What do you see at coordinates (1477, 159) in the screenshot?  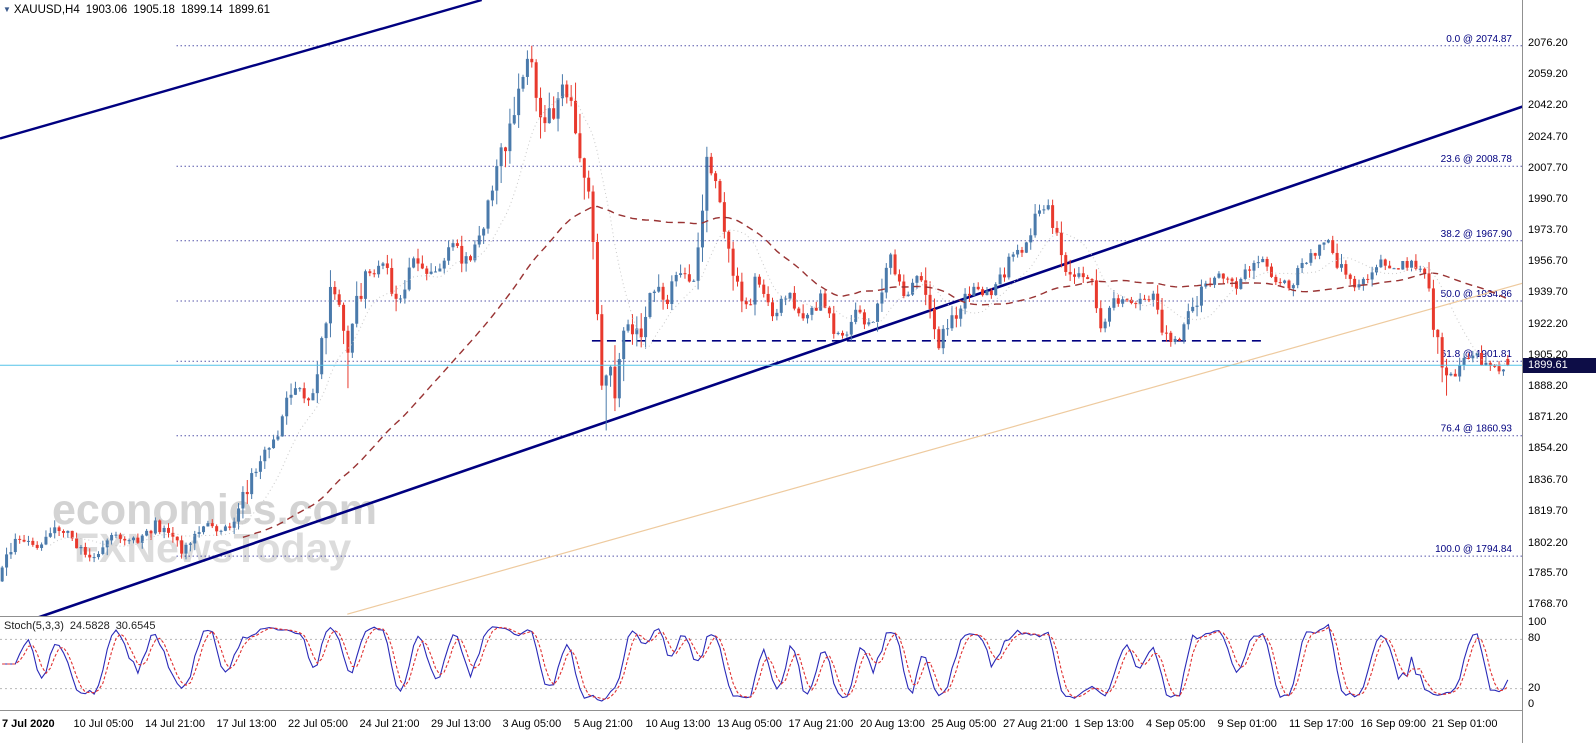 I see `fib-level-label: 23.6 @ 2008.78` at bounding box center [1477, 159].